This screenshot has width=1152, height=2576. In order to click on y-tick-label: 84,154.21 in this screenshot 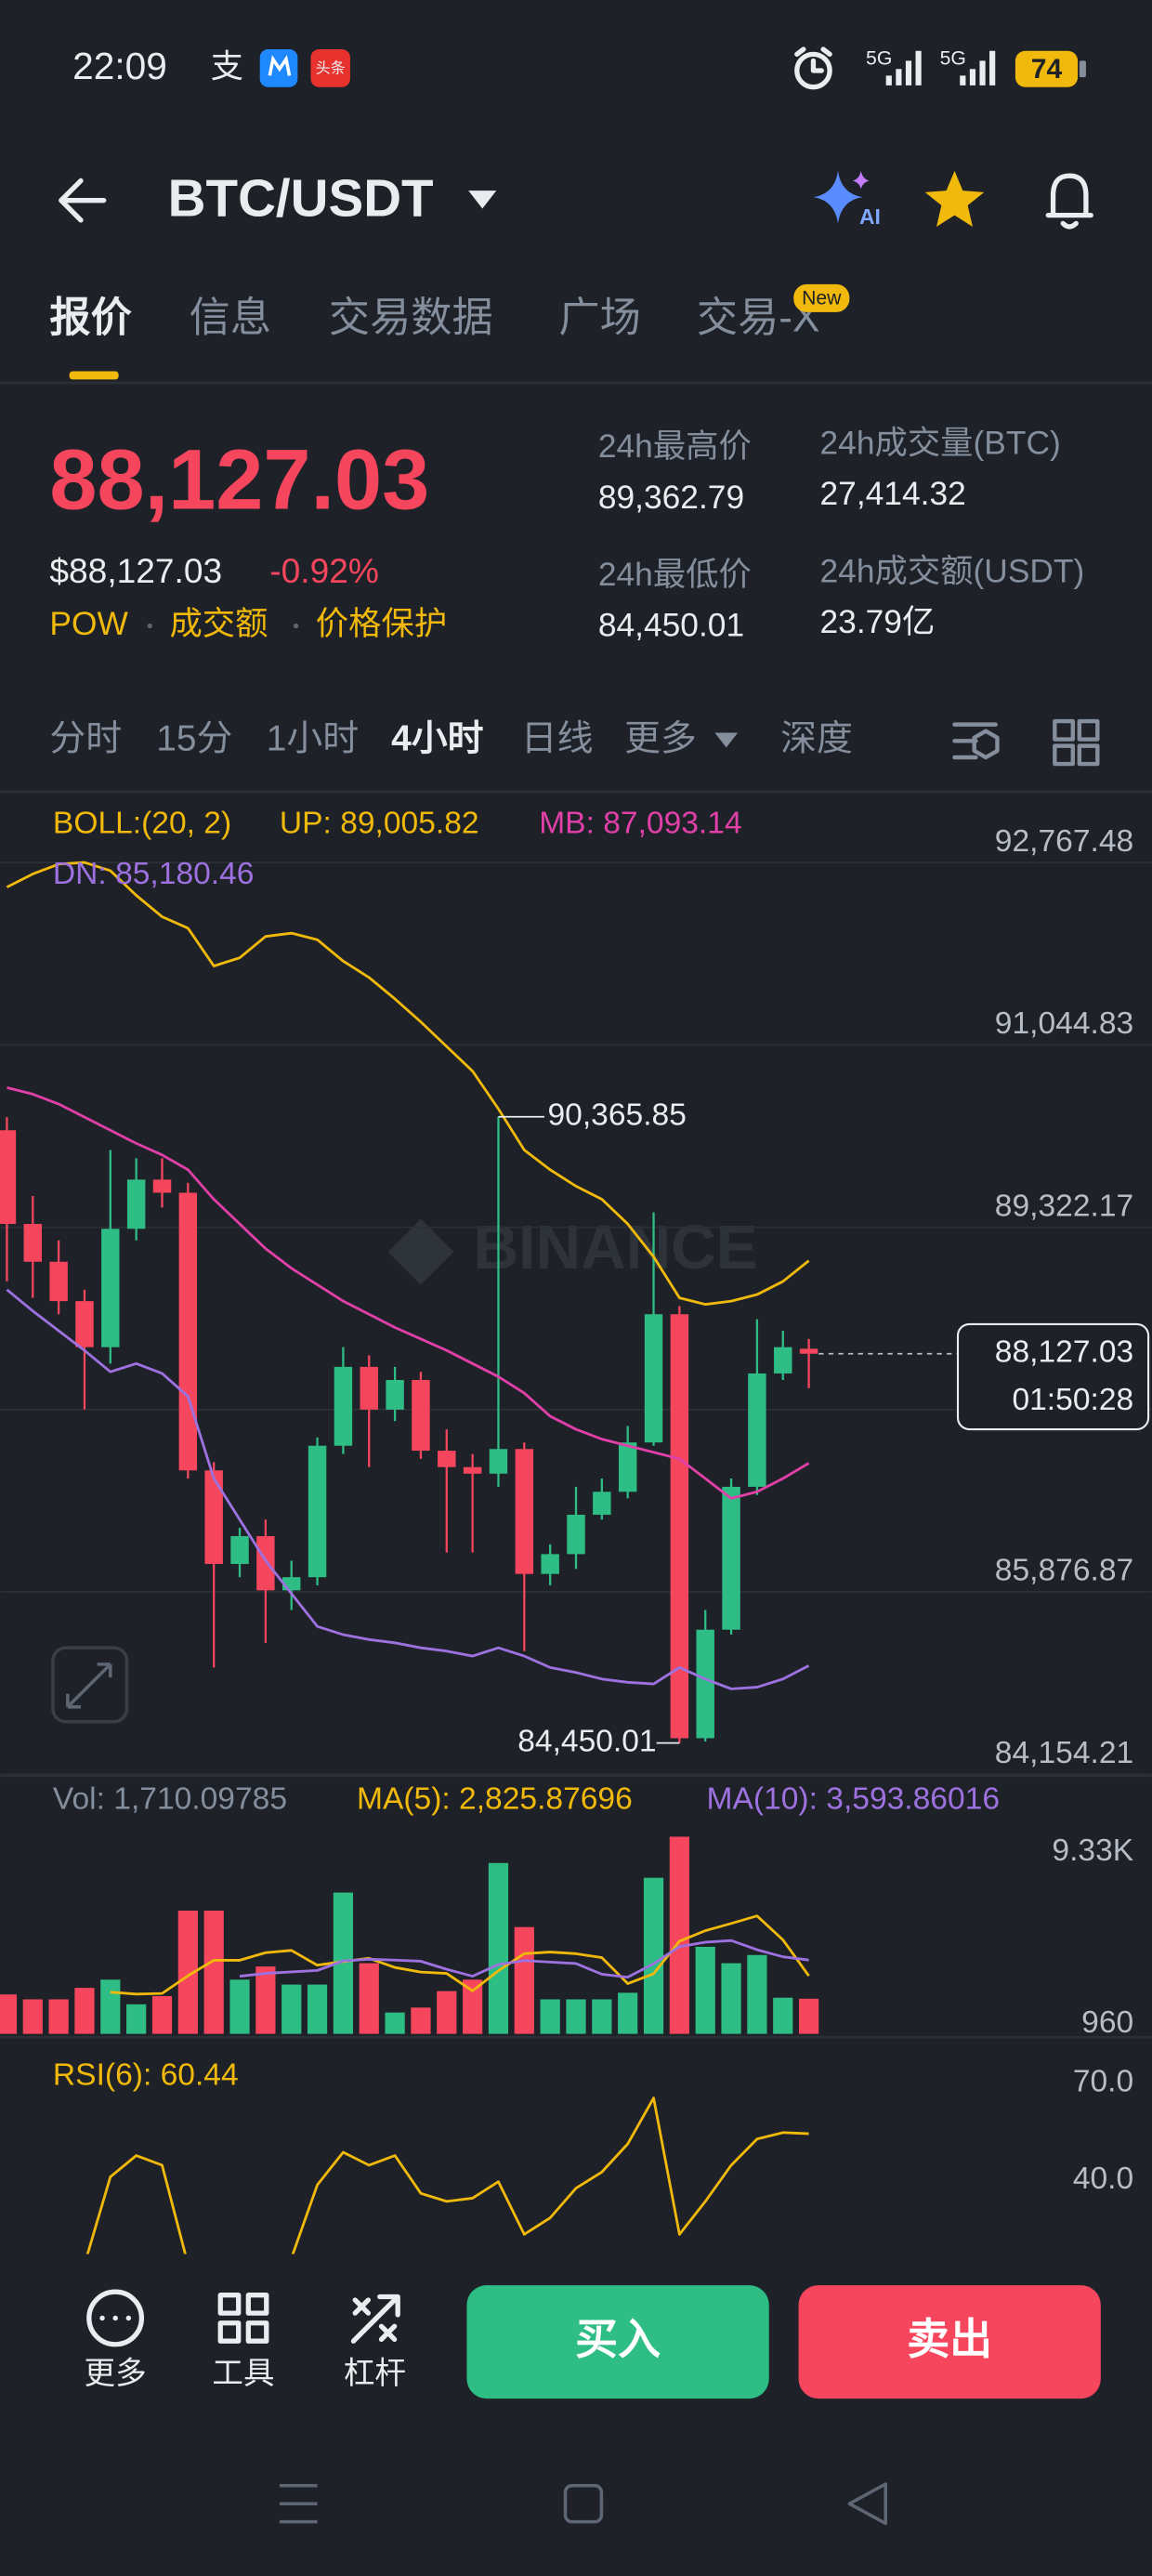, I will do `click(1064, 1753)`.